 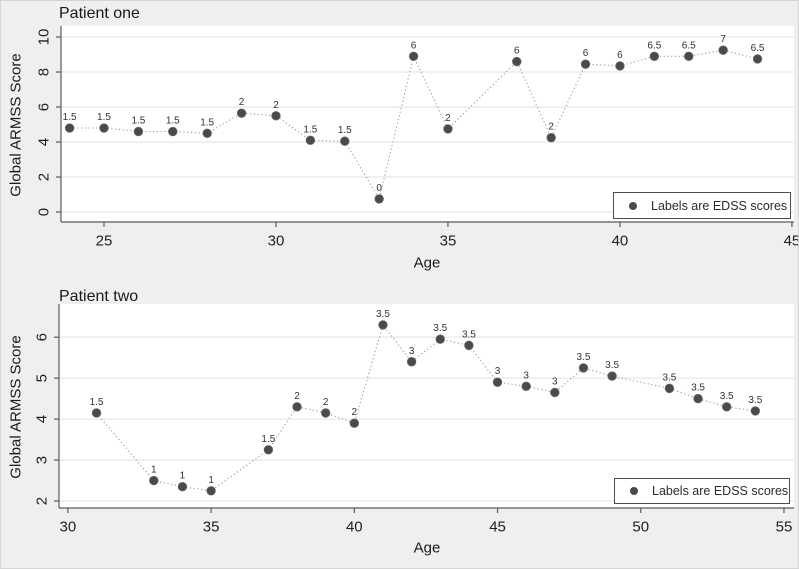 I want to click on y-tick-label: 3, so click(x=42, y=460).